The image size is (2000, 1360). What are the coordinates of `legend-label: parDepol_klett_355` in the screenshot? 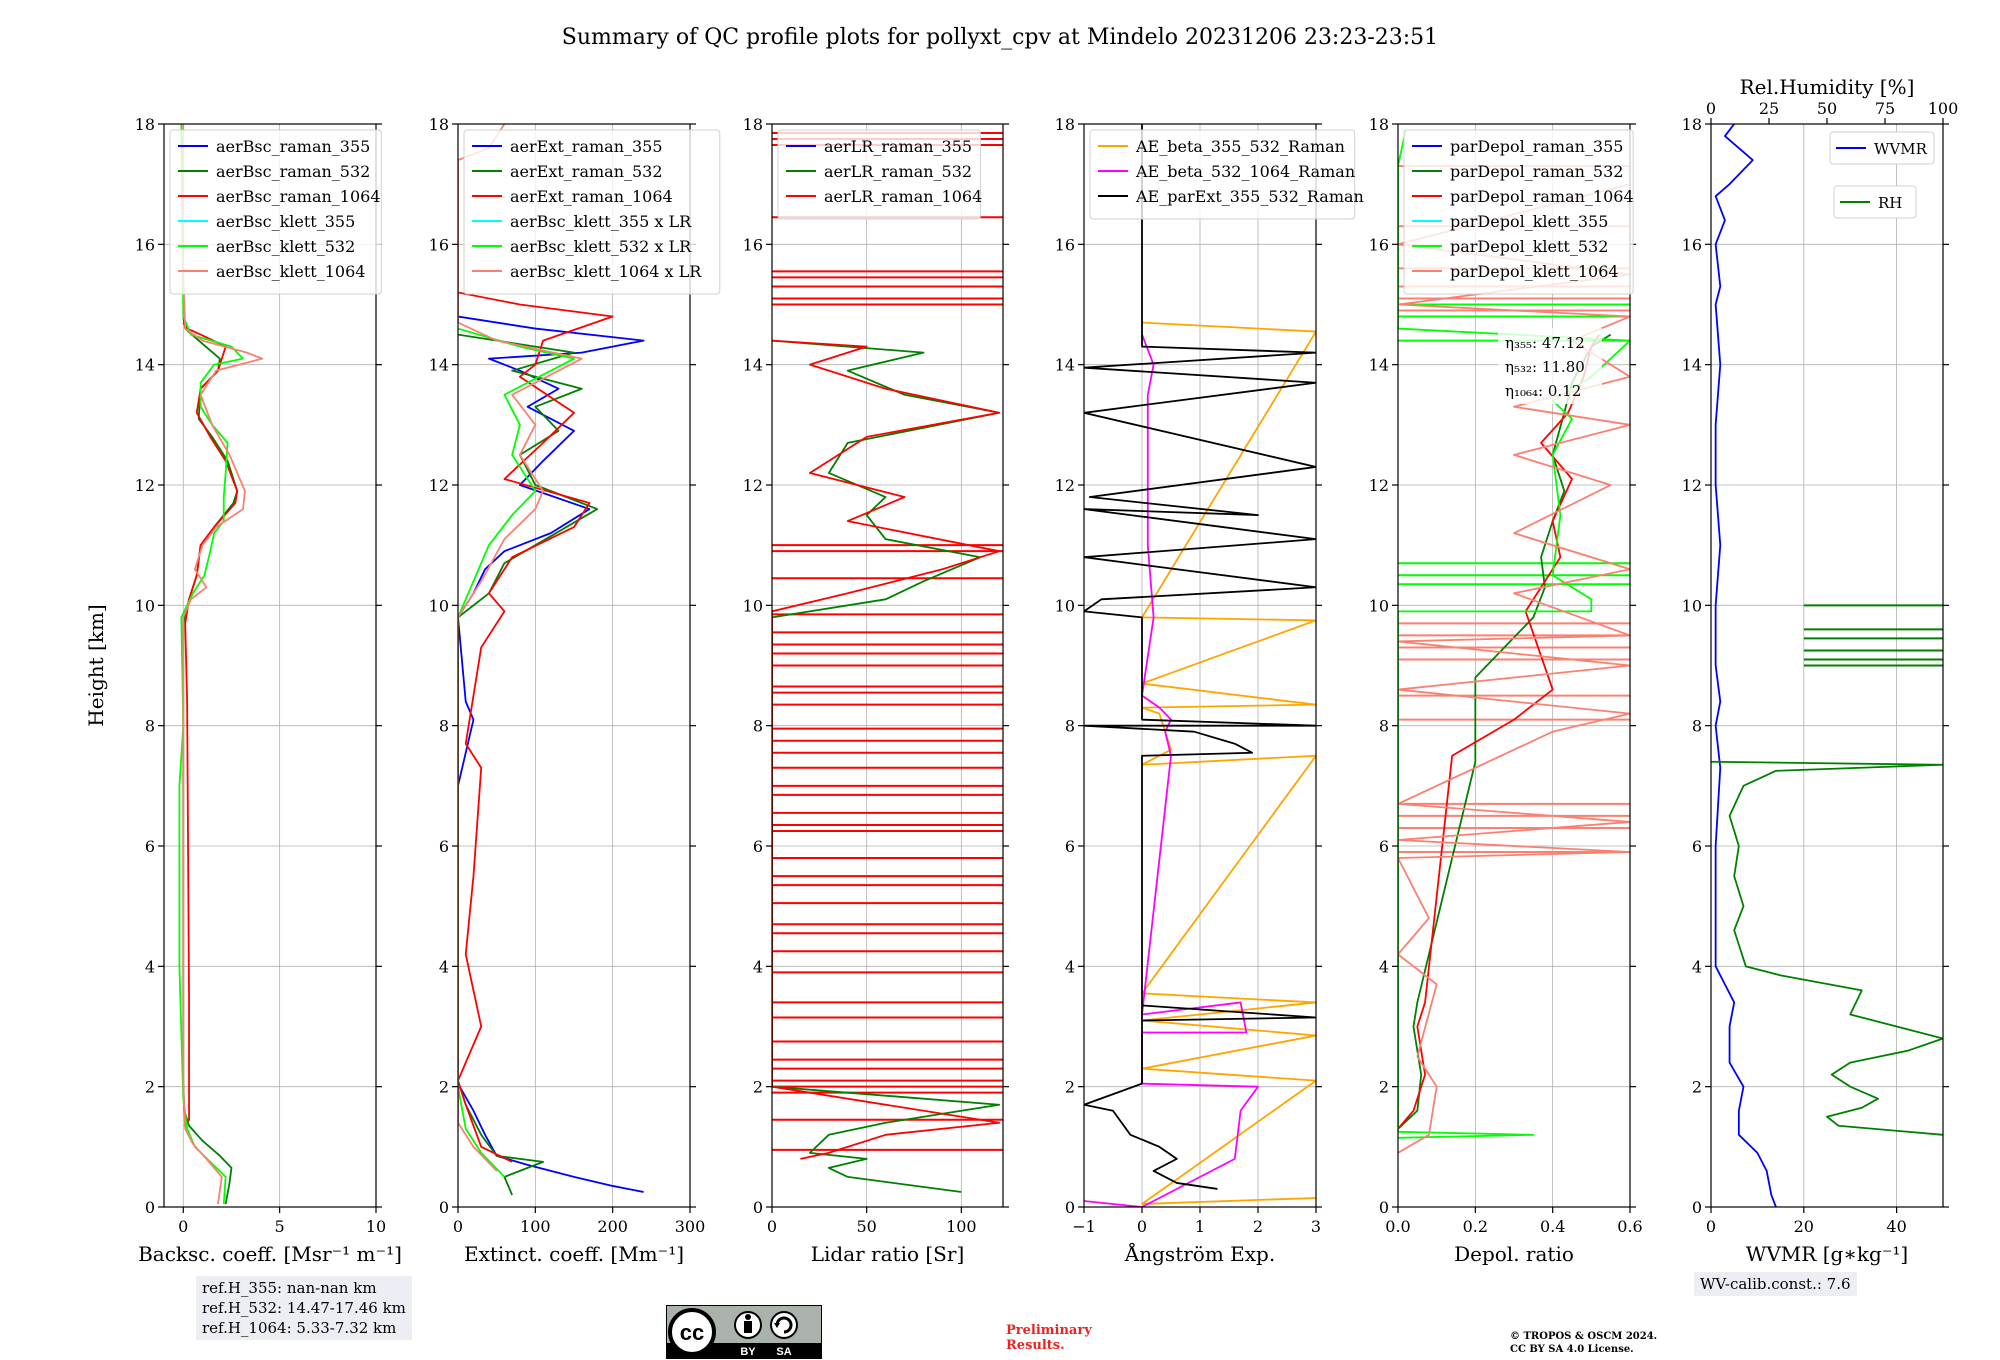 It's located at (1529, 221).